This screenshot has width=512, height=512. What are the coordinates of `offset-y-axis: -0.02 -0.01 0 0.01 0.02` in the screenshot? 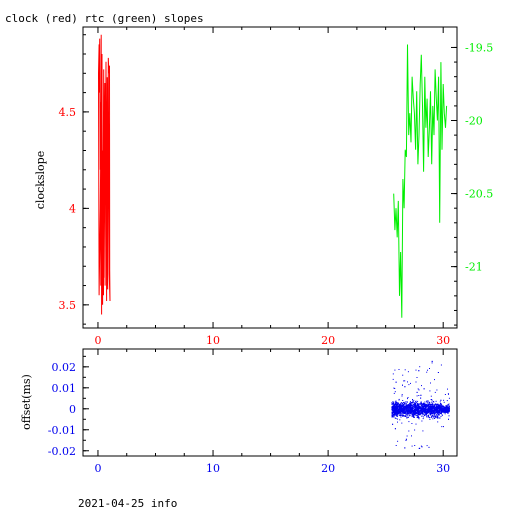 It's located at (68, 406).